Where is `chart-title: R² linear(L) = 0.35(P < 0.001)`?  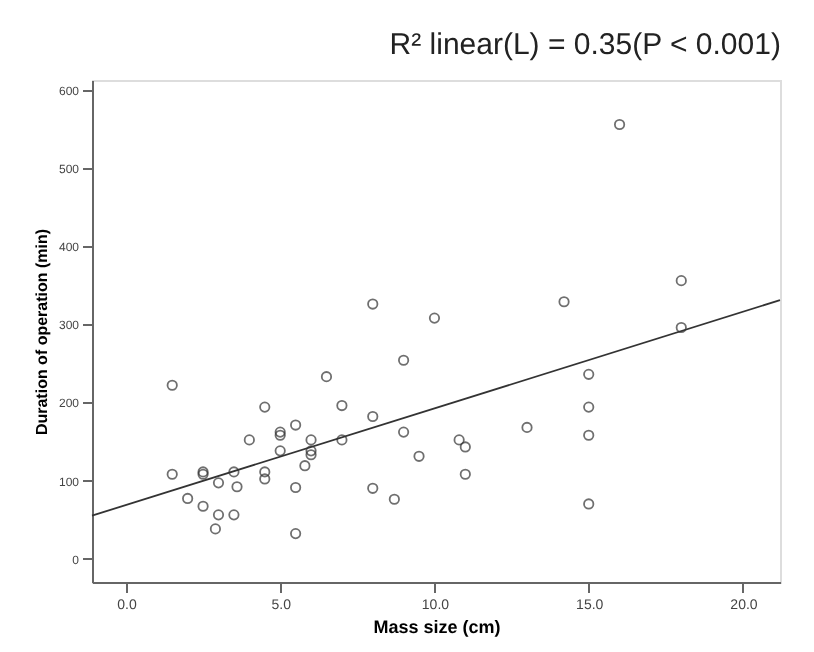 chart-title: R² linear(L) = 0.35(P < 0.001) is located at coordinates (585, 45).